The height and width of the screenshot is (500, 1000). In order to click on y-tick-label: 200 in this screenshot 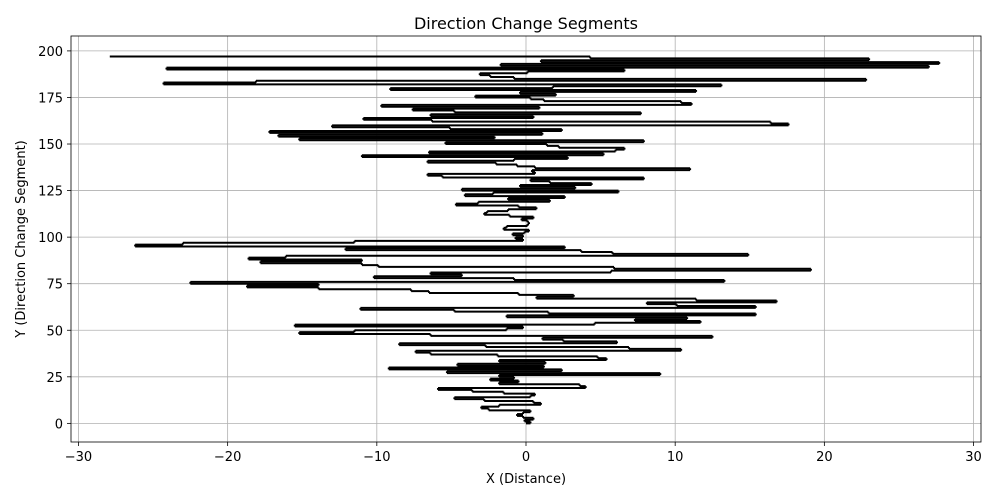, I will do `click(50, 52)`.